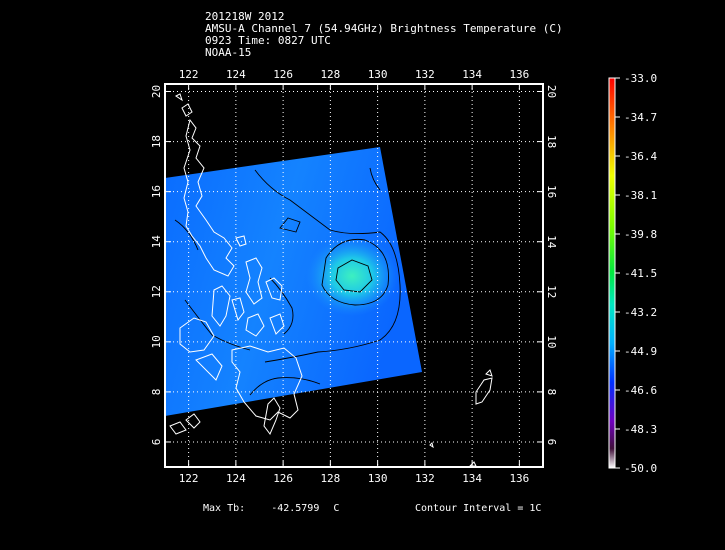  I want to click on lon-label-bottom: 130, so click(378, 478).